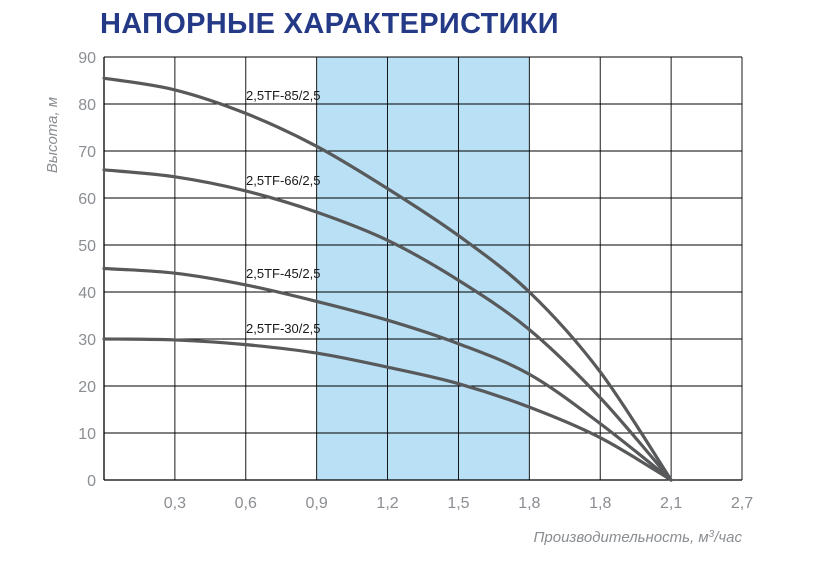  I want to click on curve-label-3: 2,5TF-30/2,5, so click(283, 328).